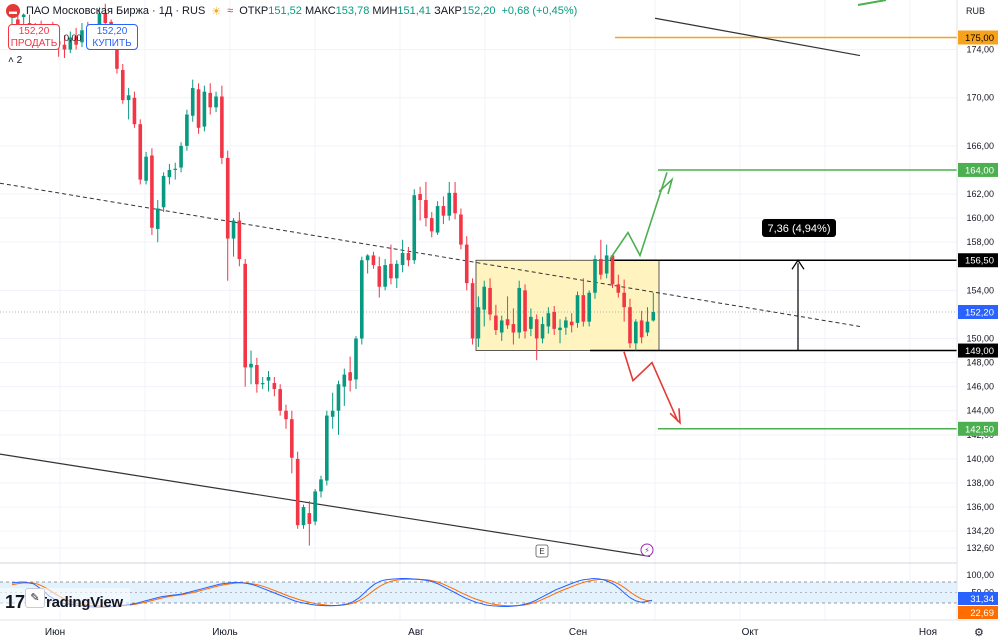 The image size is (1000, 641). What do you see at coordinates (651, 386) in the screenshot?
I see `projection-down-path` at bounding box center [651, 386].